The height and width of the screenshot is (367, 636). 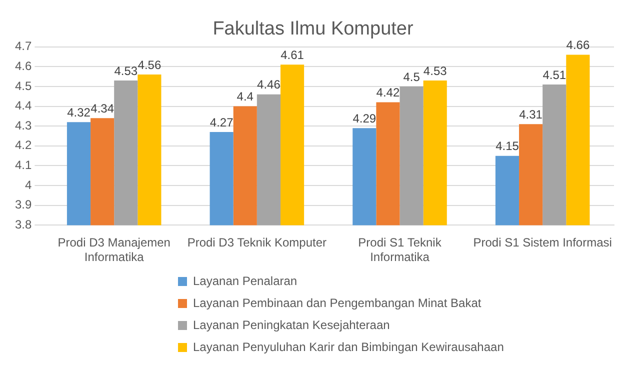 What do you see at coordinates (292, 55) in the screenshot?
I see `data-label: 4.61` at bounding box center [292, 55].